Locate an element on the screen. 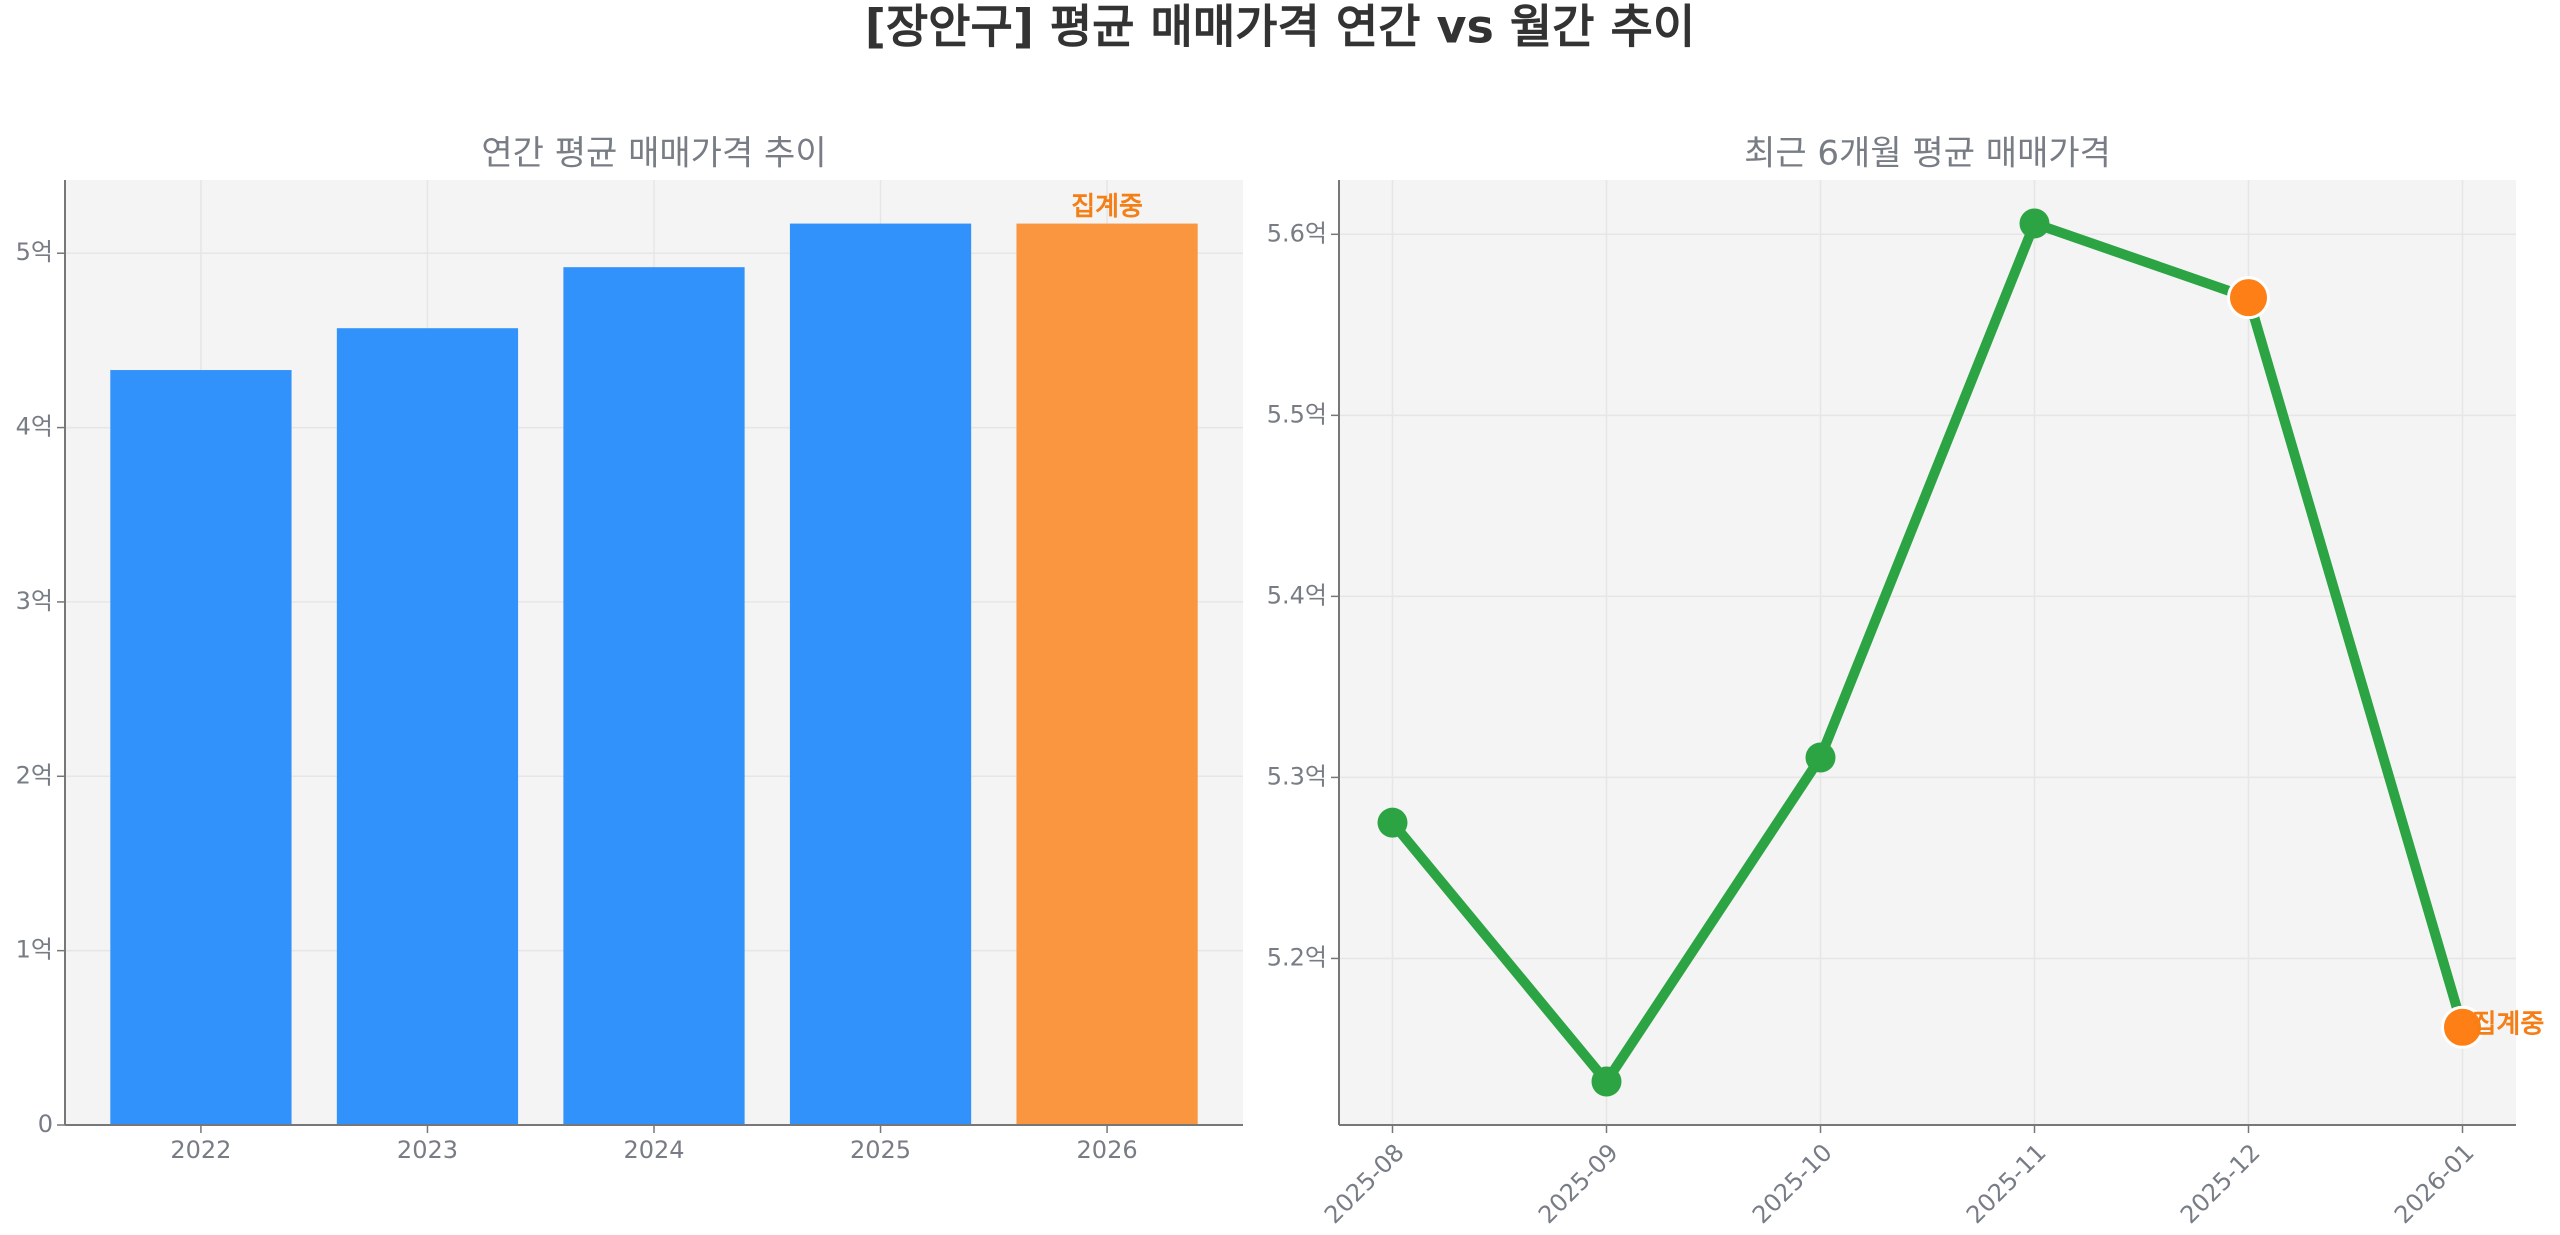 This screenshot has width=2560, height=1235. x-tick-label: 2025-10 is located at coordinates (1792, 1183).